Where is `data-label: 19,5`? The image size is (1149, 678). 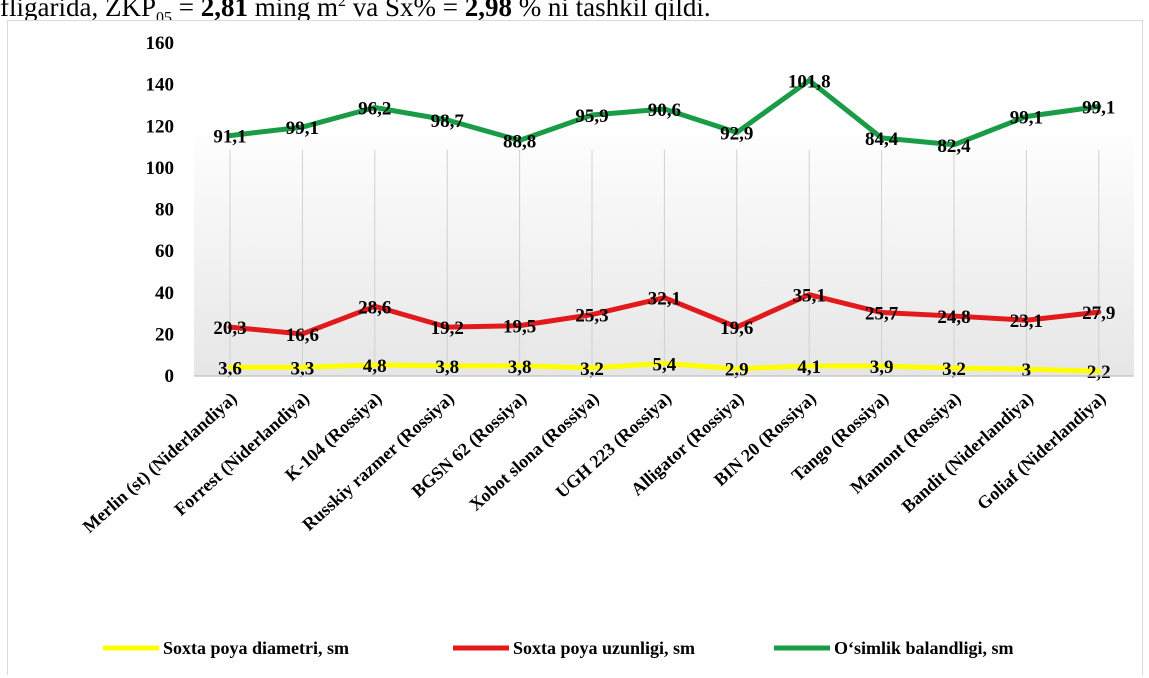 data-label: 19,5 is located at coordinates (519, 327).